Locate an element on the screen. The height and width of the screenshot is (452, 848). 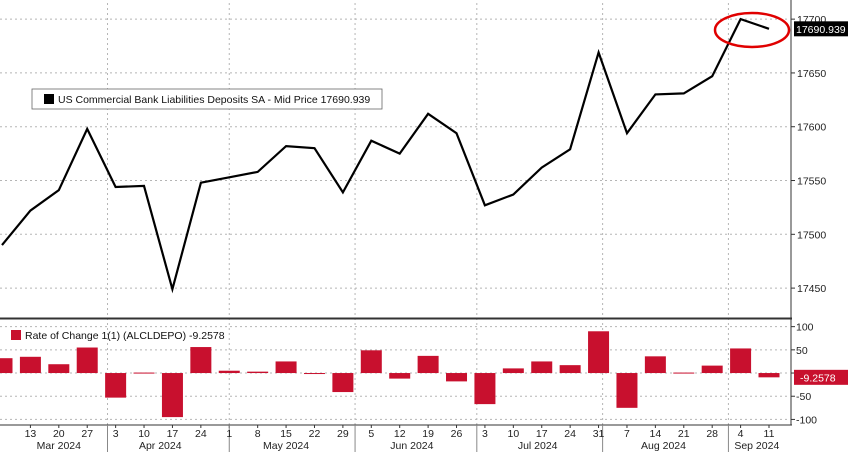
bottom-legend: Rate of Change 1(1) (ALCLDEPO) -9.2578 is located at coordinates (118, 336).